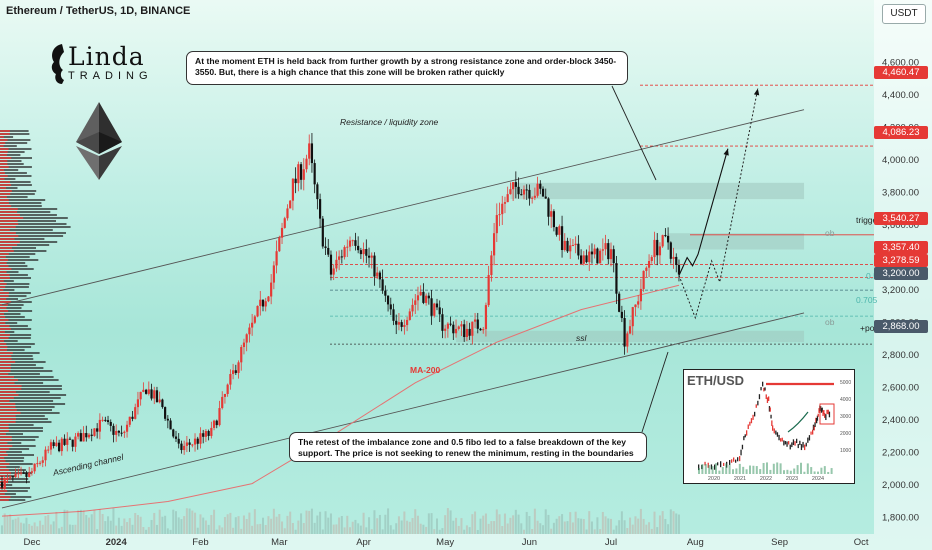  Describe the element at coordinates (901, 247) in the screenshot. I see `price-label-3357: 3,357.40` at that location.